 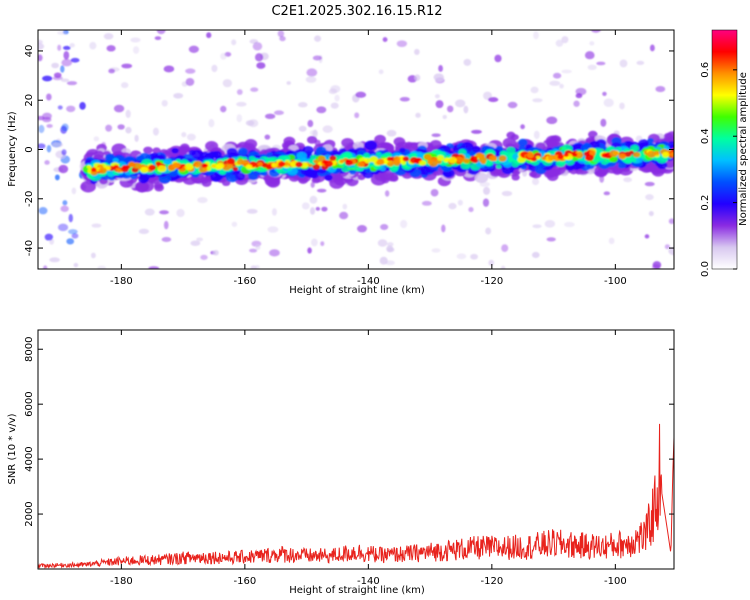 What do you see at coordinates (29, 149) in the screenshot?
I see `spectrogram-y-tick-label: 0` at bounding box center [29, 149].